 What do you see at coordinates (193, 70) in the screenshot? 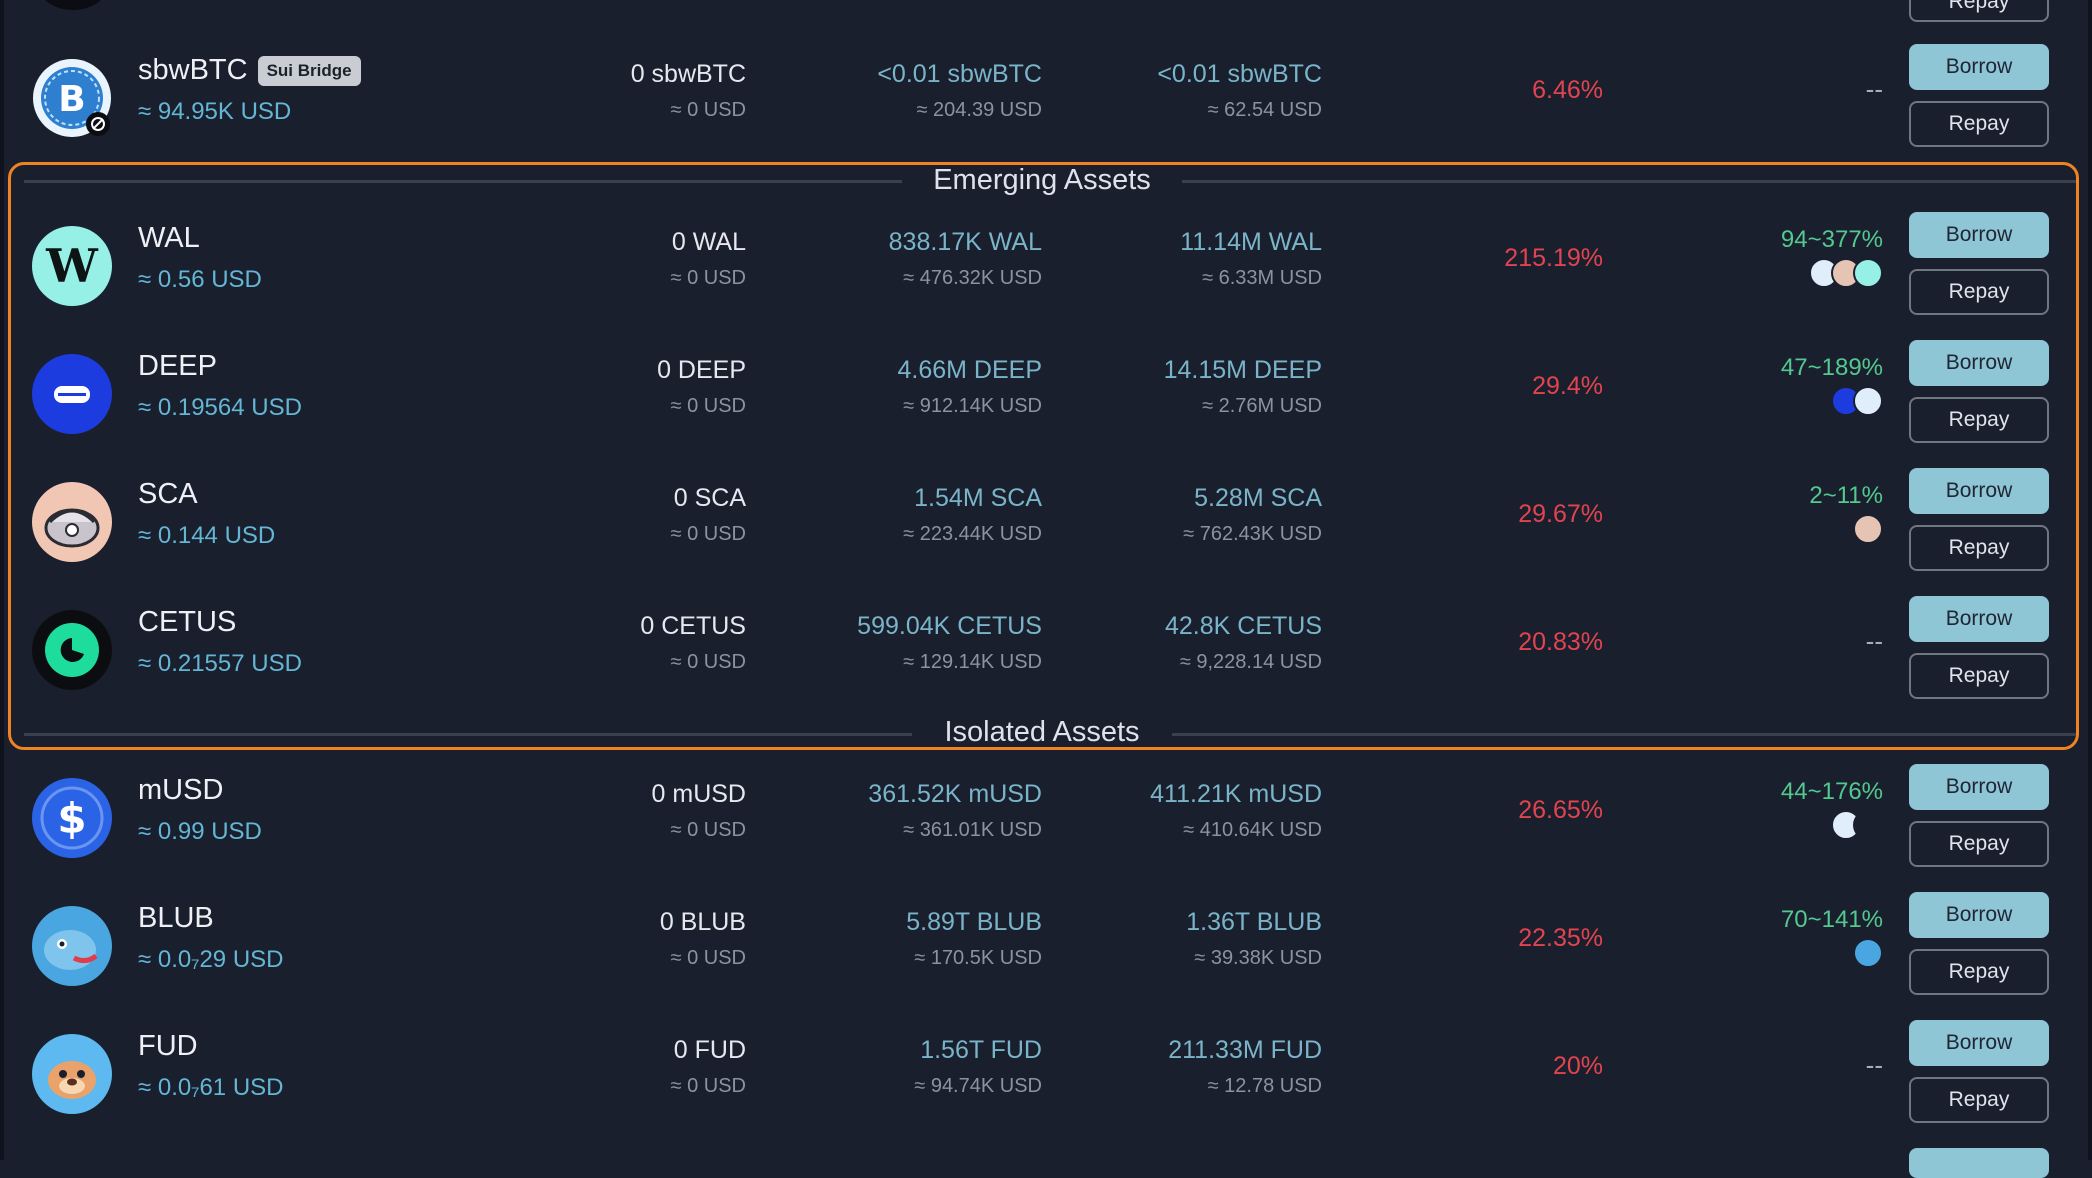
I see `asset-name: sbwBTC` at bounding box center [193, 70].